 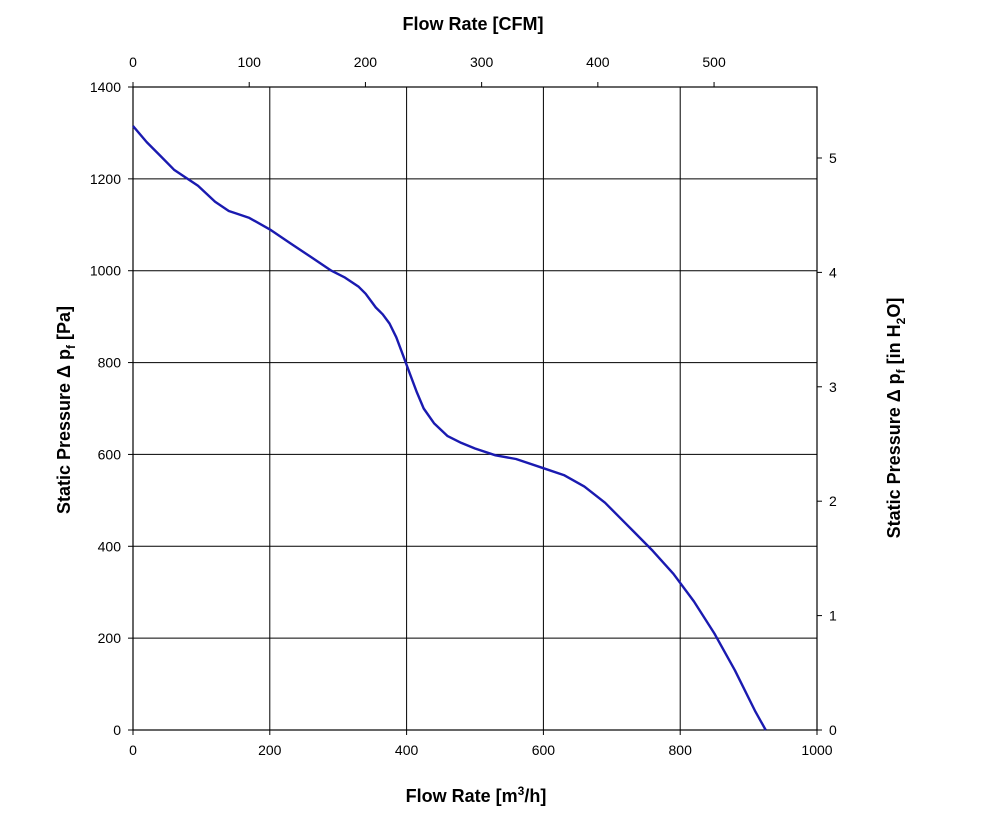 What do you see at coordinates (270, 750) in the screenshot?
I see `x-bottom-tick-label: 200` at bounding box center [270, 750].